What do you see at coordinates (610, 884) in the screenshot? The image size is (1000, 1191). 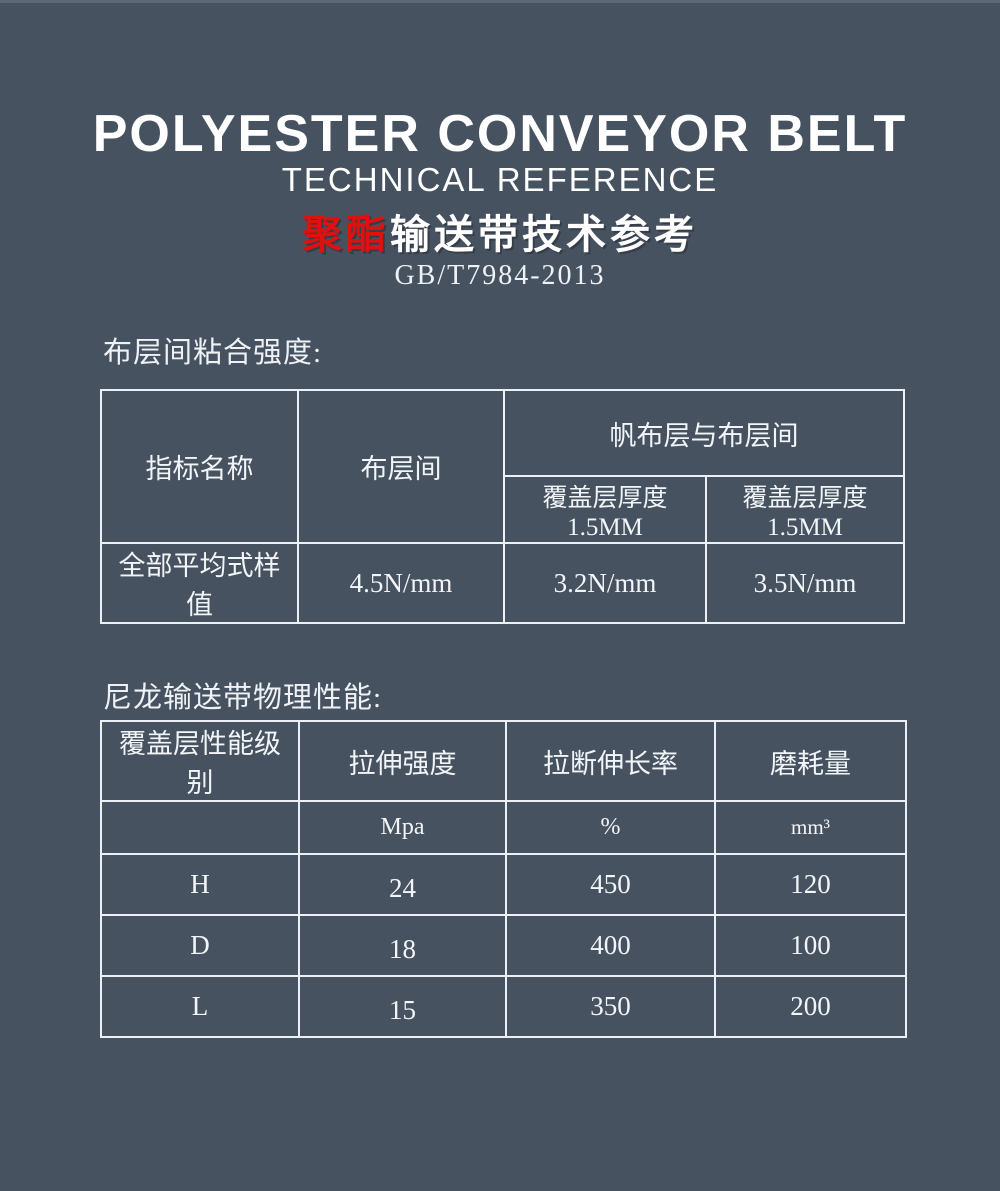 I see `table2-H-elongation: 450` at bounding box center [610, 884].